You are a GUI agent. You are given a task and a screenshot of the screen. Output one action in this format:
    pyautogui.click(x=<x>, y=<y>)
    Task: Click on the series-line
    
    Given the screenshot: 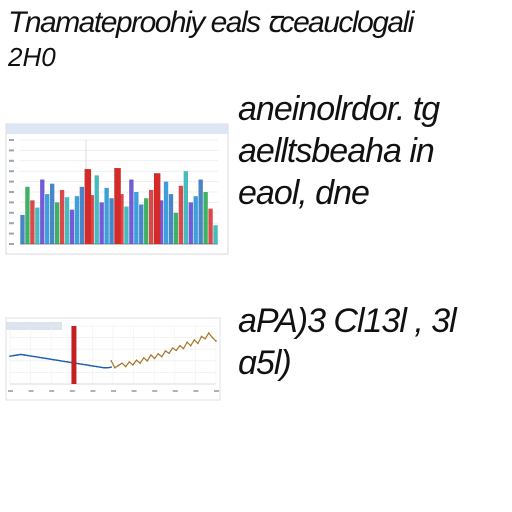 What is the action you would take?
    pyautogui.click(x=163, y=350)
    